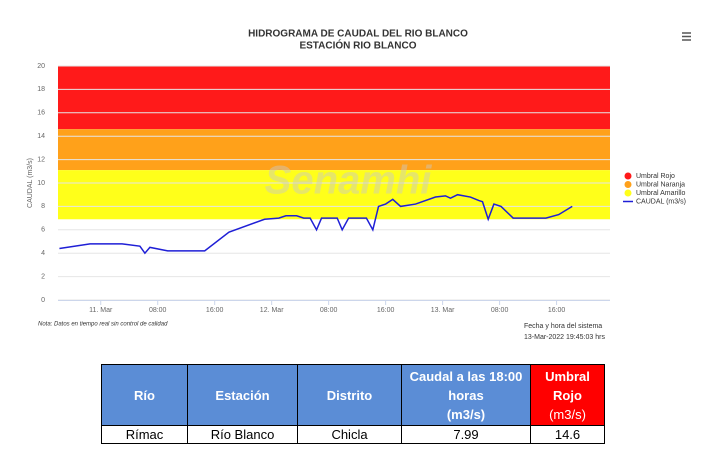 This screenshot has width=708, height=468. I want to click on header-cell: Caudal a las 18:00 horas (m3/s), so click(466, 395).